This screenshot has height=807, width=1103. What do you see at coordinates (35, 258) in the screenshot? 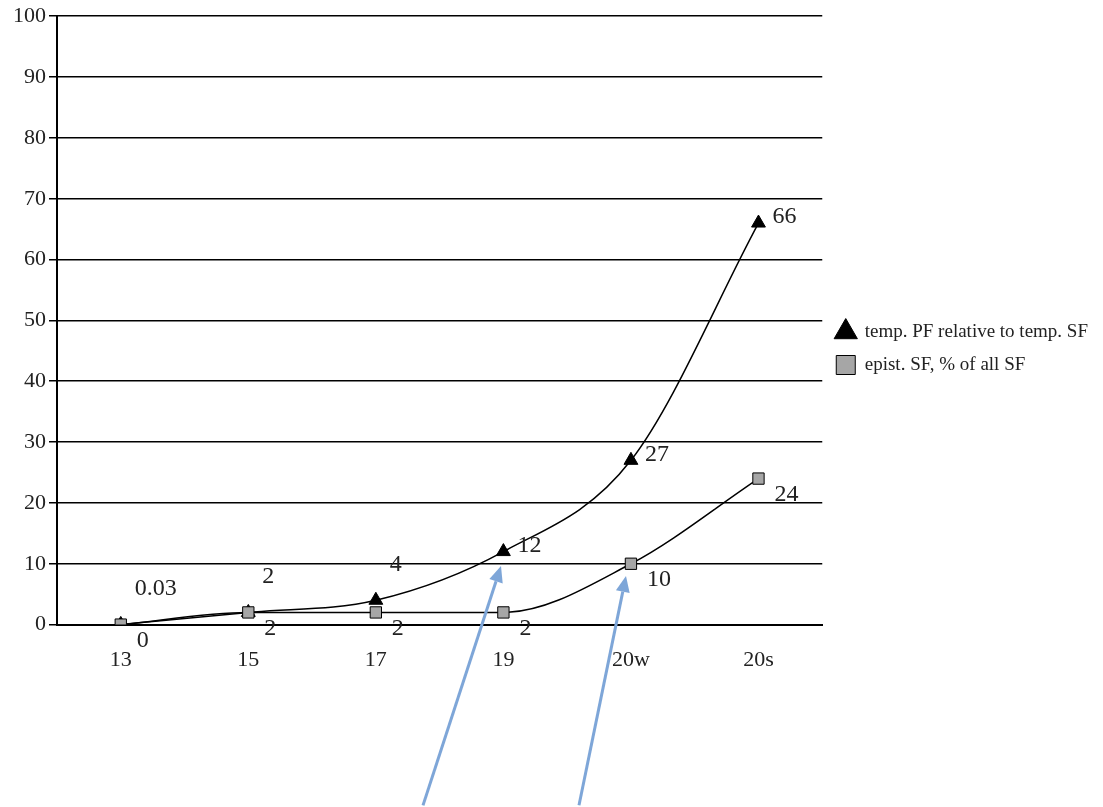
I see `y-tick-label: 60` at bounding box center [35, 258].